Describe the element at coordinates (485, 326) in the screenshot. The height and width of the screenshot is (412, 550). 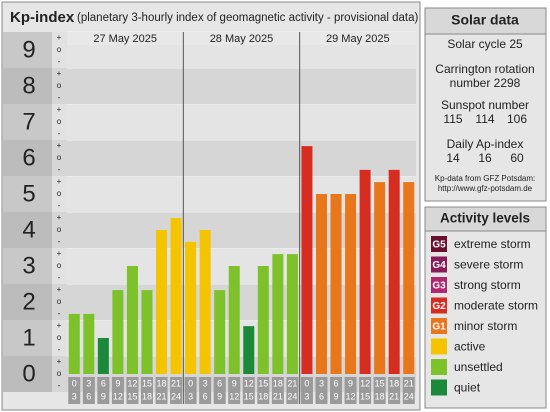
I see `legend-label: minor storm` at that location.